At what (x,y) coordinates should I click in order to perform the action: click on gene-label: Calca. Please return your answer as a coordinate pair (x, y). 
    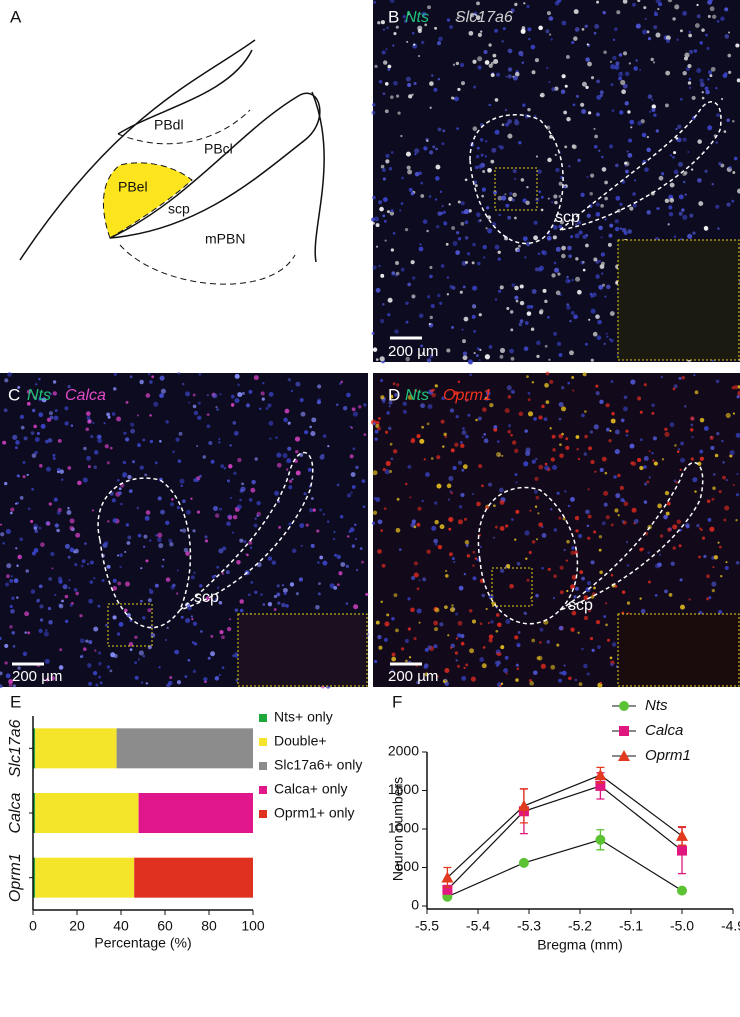
    Looking at the image, I should click on (85, 395).